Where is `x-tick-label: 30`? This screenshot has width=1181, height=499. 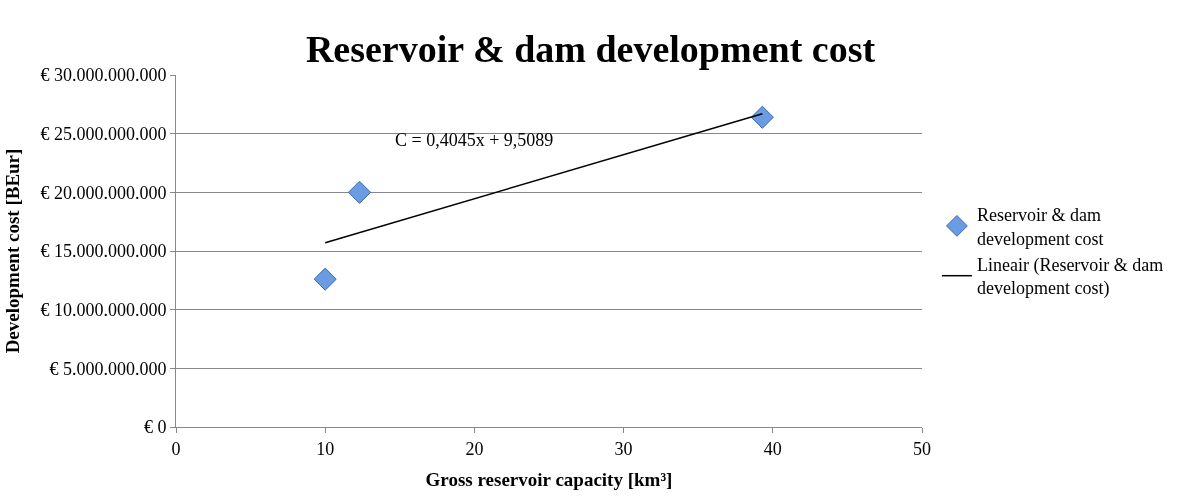
x-tick-label: 30 is located at coordinates (623, 448).